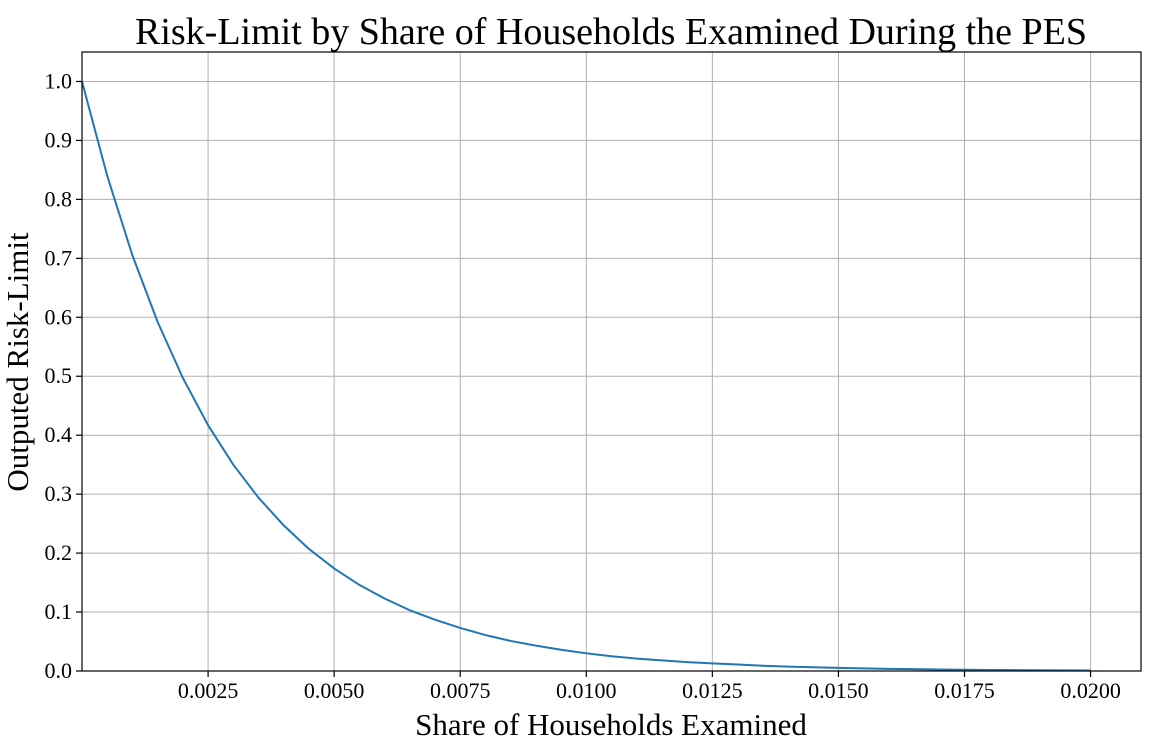 The width and height of the screenshot is (1176, 746). I want to click on x-tick-label: 0.0075, so click(460, 690).